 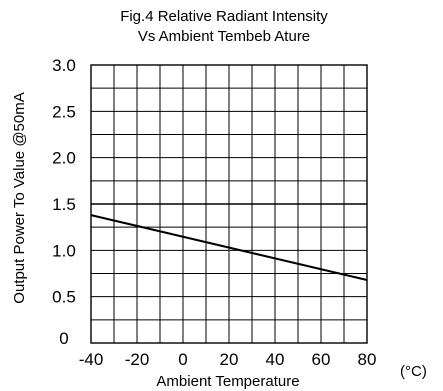 I want to click on x-tick-label: -40, so click(x=91, y=359).